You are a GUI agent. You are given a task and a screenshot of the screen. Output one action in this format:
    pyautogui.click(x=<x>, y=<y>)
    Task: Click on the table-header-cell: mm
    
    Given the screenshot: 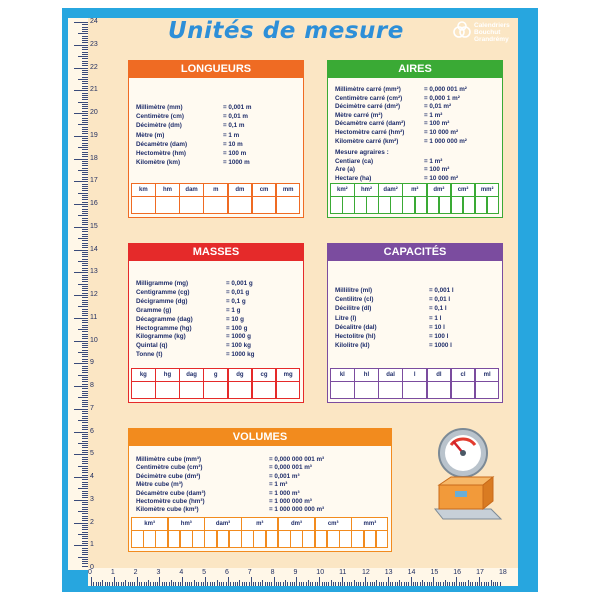 What is the action you would take?
    pyautogui.click(x=288, y=190)
    